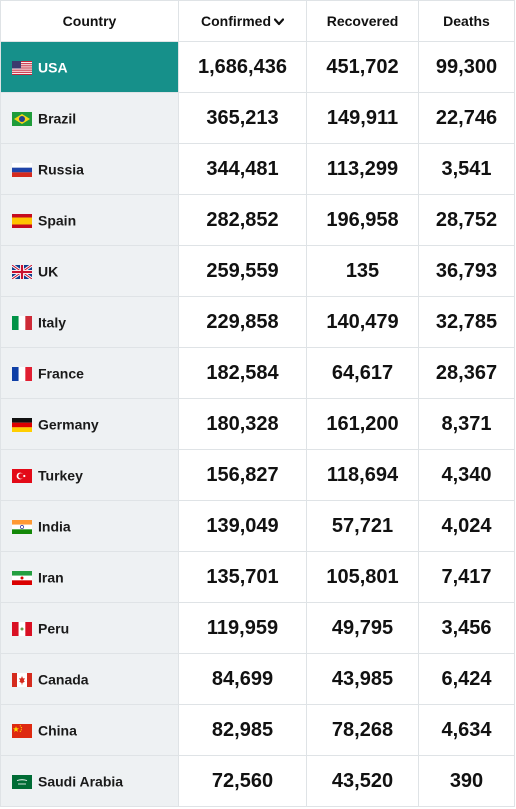  Describe the element at coordinates (362, 730) in the screenshot. I see `recovered-cell: 78,268` at that location.